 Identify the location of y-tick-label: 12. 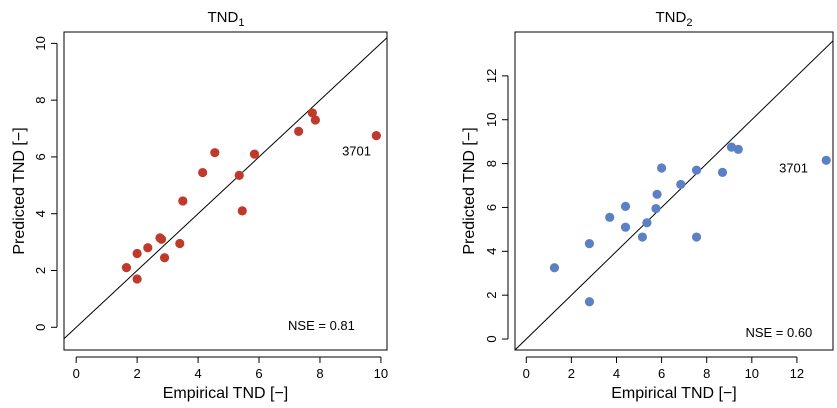
(491, 76).